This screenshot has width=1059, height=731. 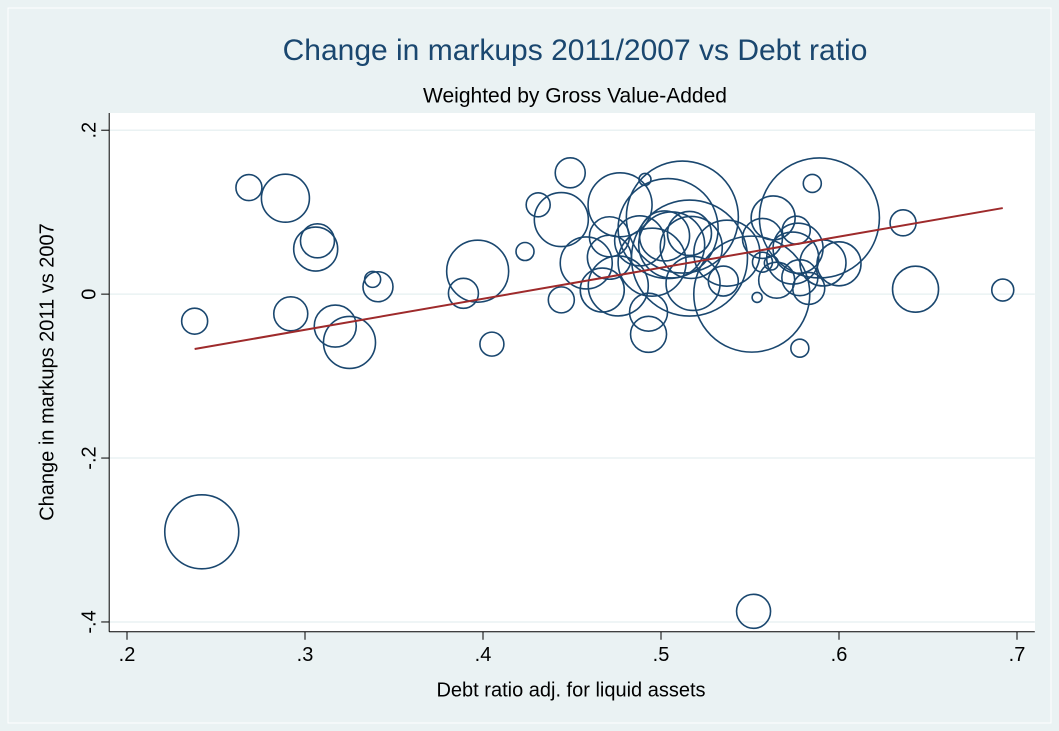 What do you see at coordinates (1017, 655) in the screenshot?
I see `x-tick-label: .7` at bounding box center [1017, 655].